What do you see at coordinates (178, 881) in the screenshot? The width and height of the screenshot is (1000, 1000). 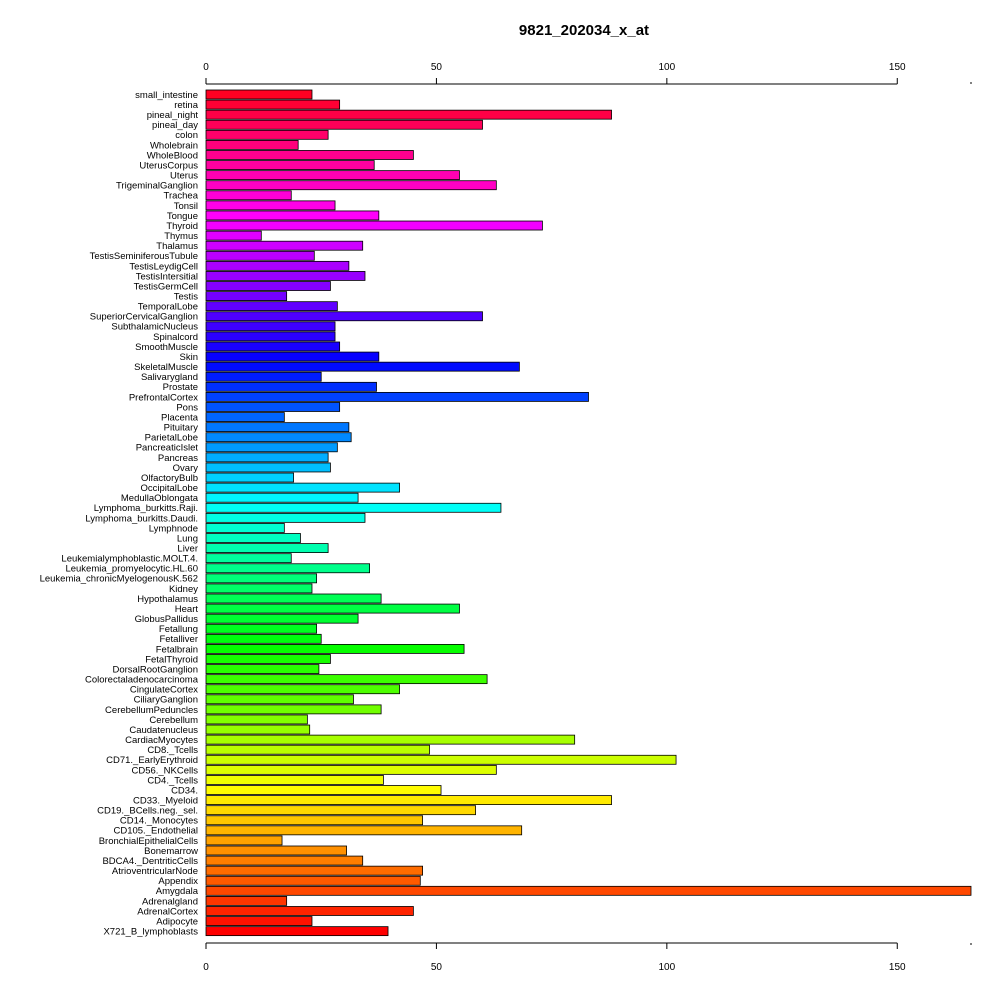 I see `category-label: Appendix` at bounding box center [178, 881].